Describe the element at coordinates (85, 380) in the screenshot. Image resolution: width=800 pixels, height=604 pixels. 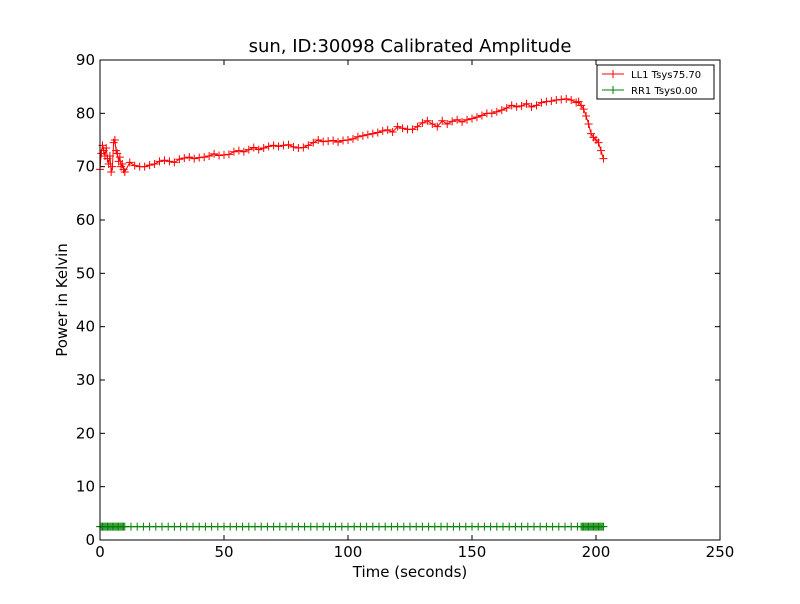
I see `y-tick-label: 30` at that location.